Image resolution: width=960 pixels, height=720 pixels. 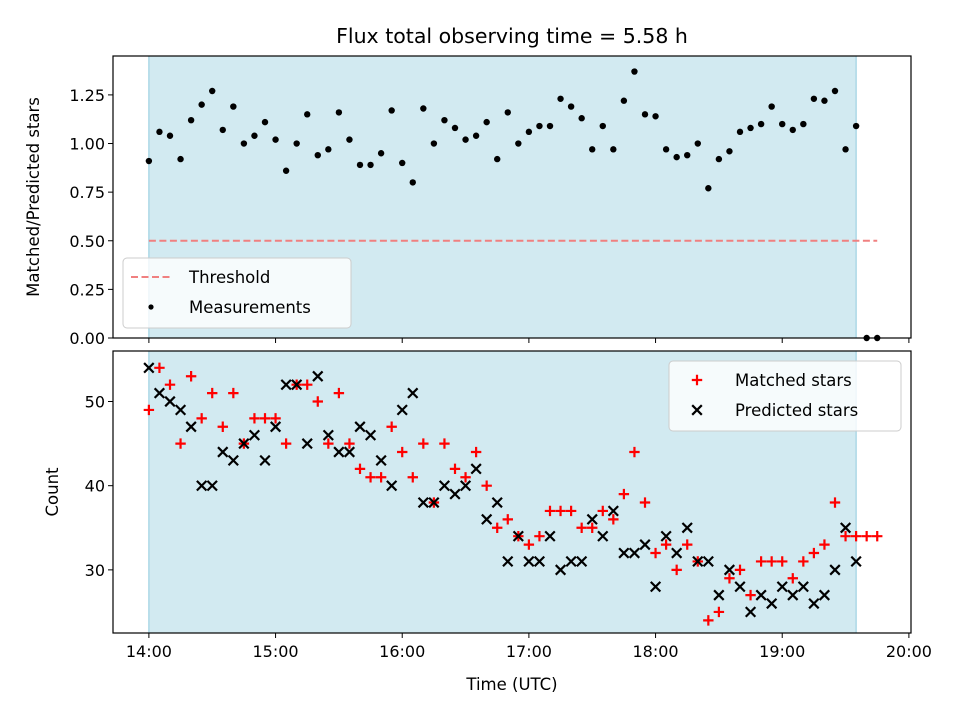 I want to click on legend-matched-stars-label: Matched stars, so click(x=793, y=380).